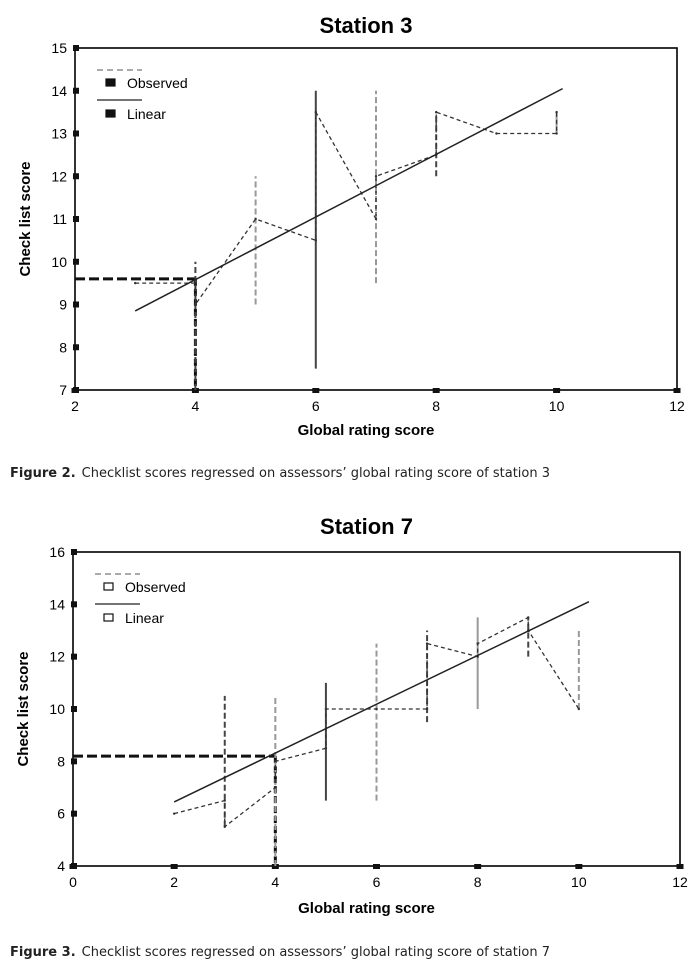 The width and height of the screenshot is (694, 973). Describe the element at coordinates (366, 526) in the screenshot. I see `chart-title: Station 7` at that location.